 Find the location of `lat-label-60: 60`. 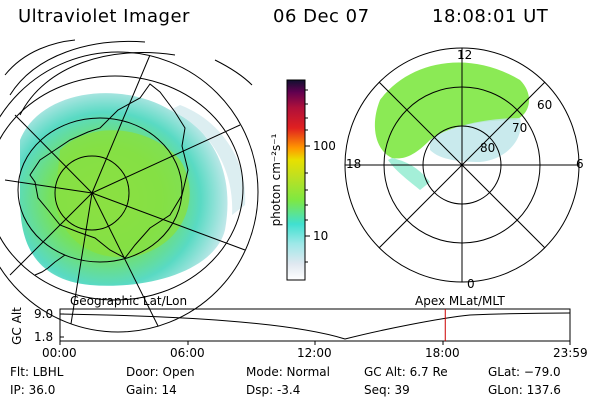

lat-label-60: 60 is located at coordinates (545, 105).